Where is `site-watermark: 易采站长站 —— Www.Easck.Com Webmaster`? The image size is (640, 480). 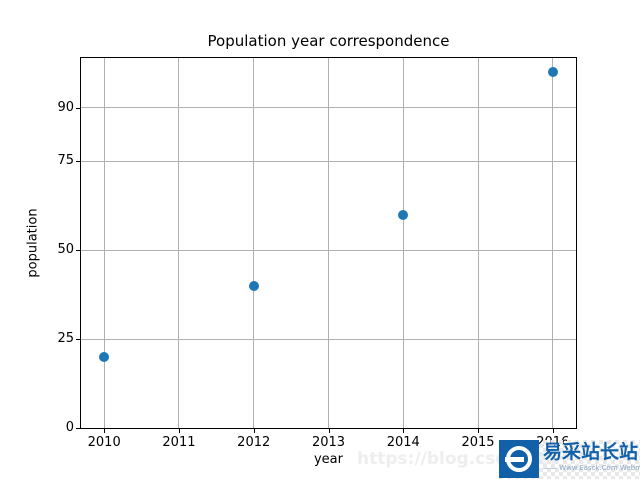 site-watermark: 易采站长站 —— Www.Easck.Com Webmaster is located at coordinates (569, 459).